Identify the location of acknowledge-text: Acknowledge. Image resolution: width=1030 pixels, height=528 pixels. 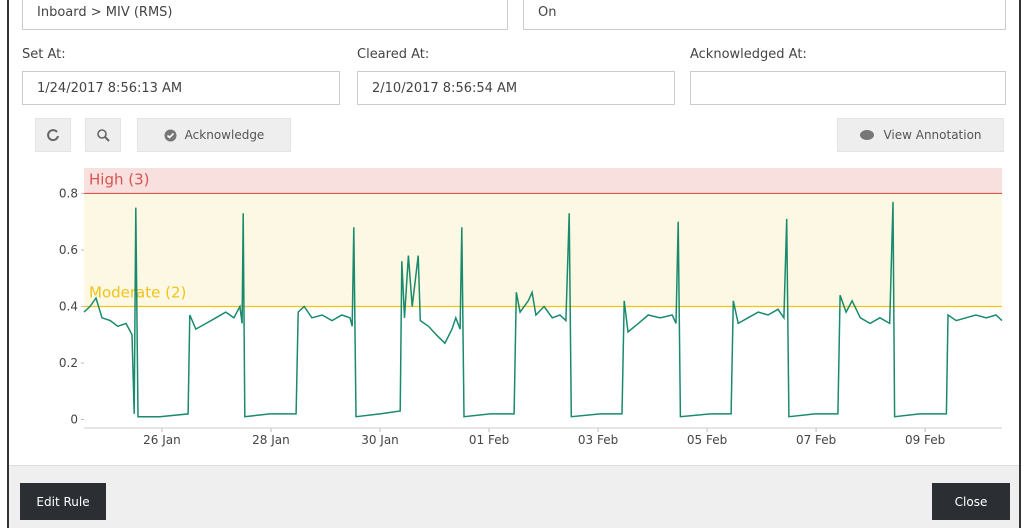
(224, 135).